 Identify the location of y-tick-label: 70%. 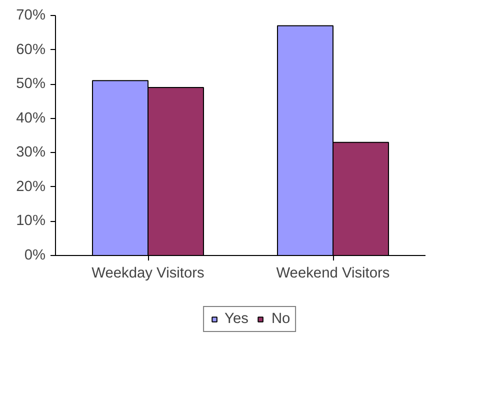
(31, 16).